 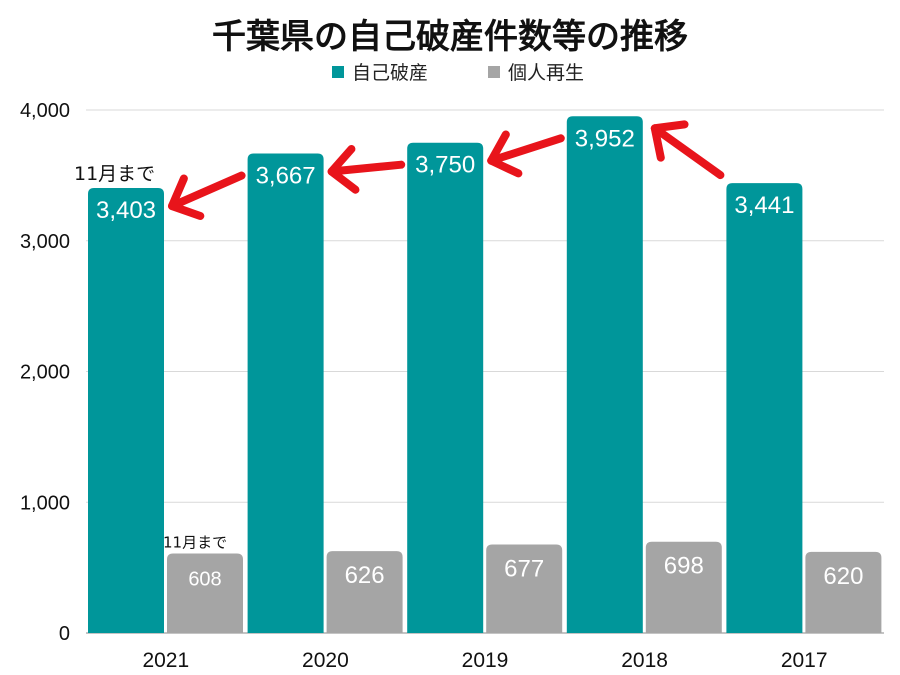 I want to click on legend-swatch-kojin-saisei, so click(x=494, y=72).